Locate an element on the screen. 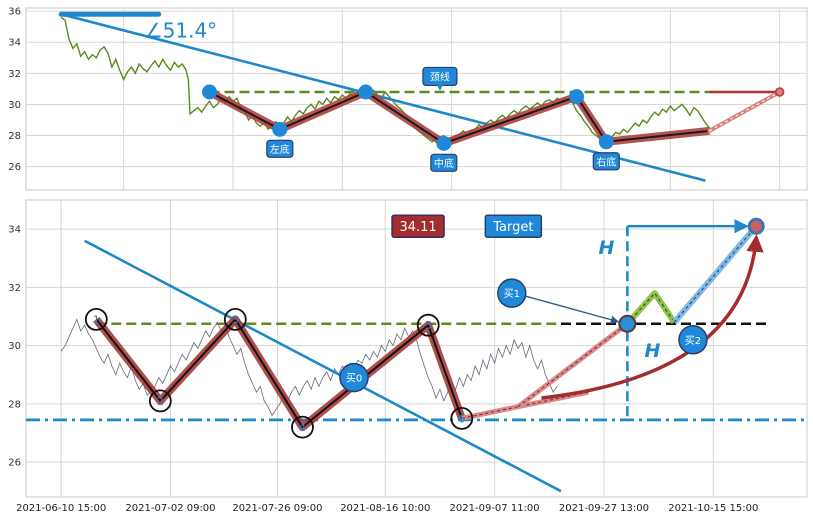  bottom-x-tick-label: 2021-06-10 15:00 is located at coordinates (61, 508).